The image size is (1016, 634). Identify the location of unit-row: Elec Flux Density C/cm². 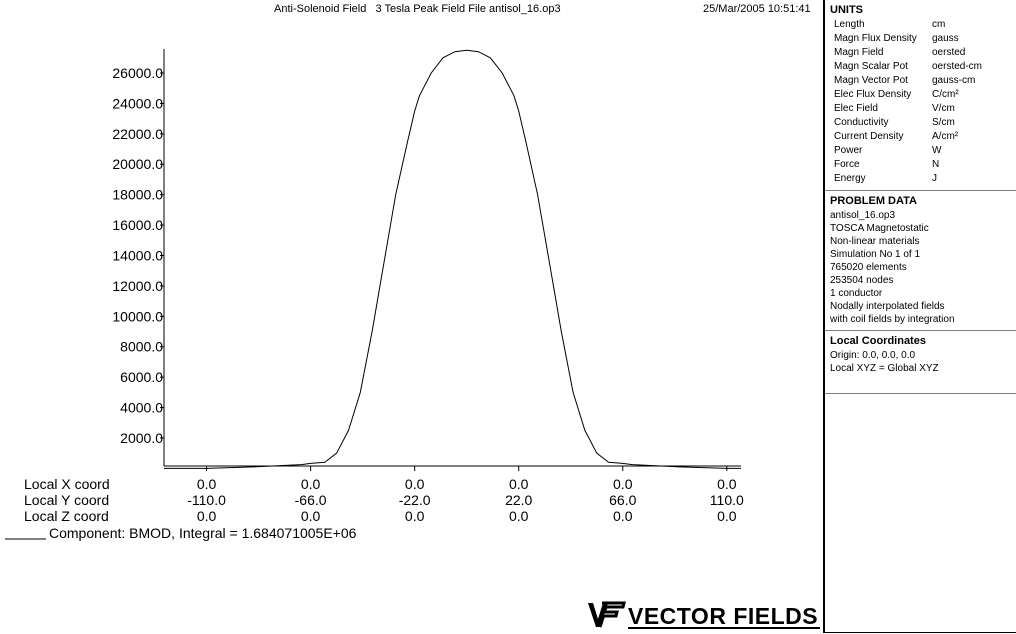
(923, 95).